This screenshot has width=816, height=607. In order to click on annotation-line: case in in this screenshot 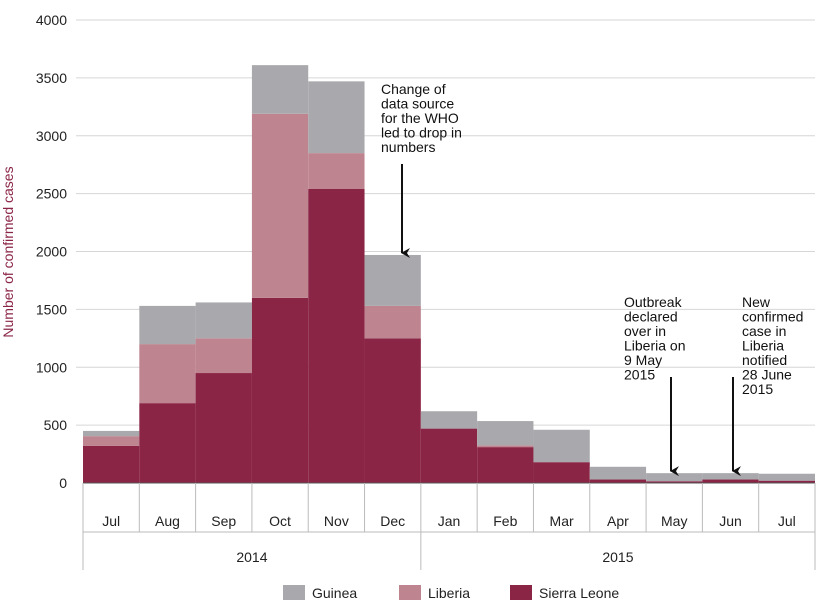, I will do `click(764, 331)`.